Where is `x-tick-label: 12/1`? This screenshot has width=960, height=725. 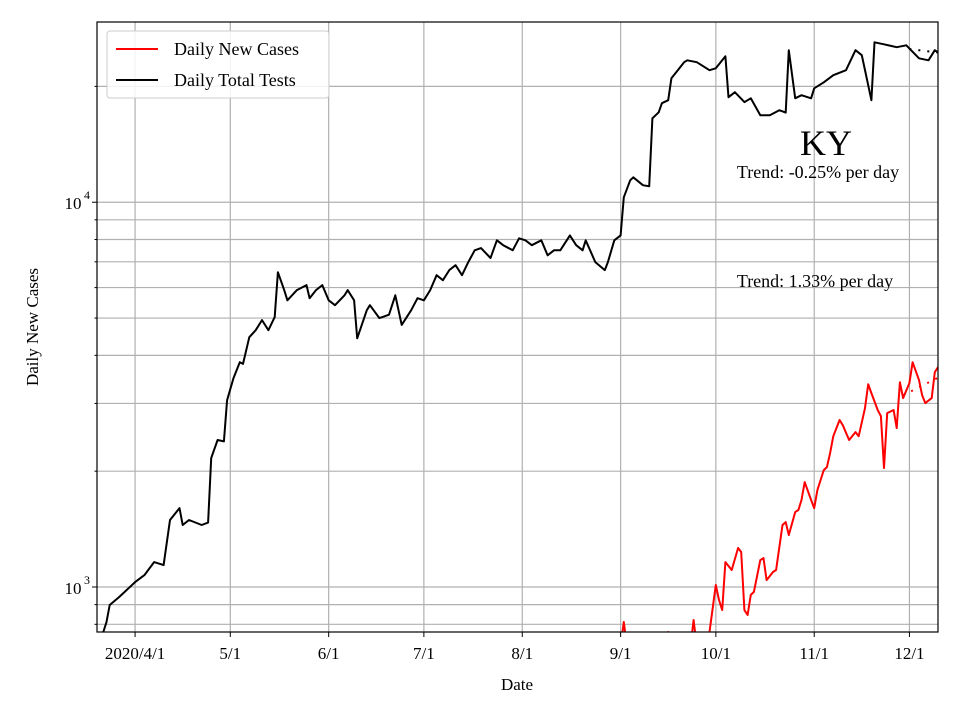 x-tick-label: 12/1 is located at coordinates (909, 653).